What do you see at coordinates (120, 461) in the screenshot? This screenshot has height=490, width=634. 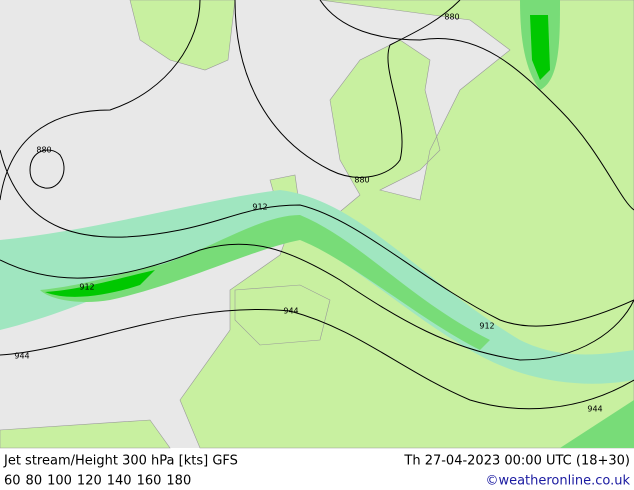 I see `title: Jet stream/Height 300 hPa [kts] GFS` at bounding box center [120, 461].